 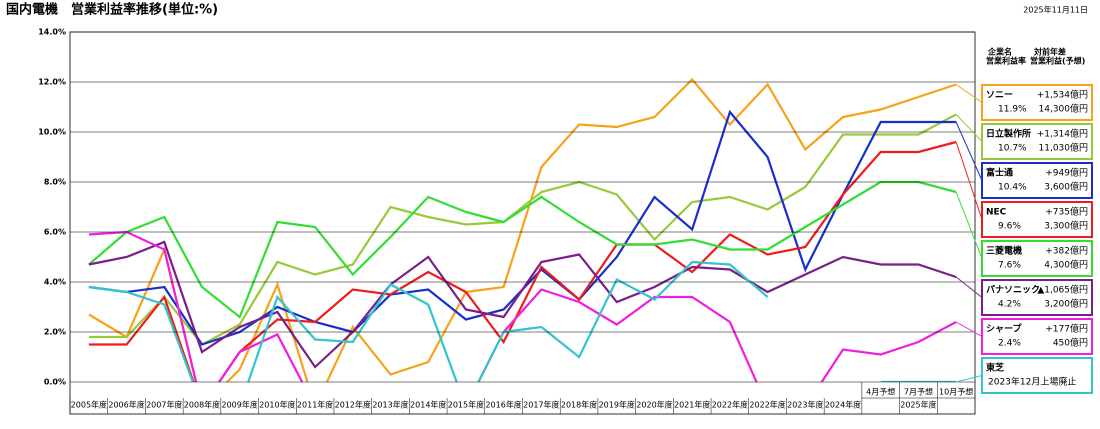 I want to click on x-tick-label: 2012年度, so click(x=353, y=405).